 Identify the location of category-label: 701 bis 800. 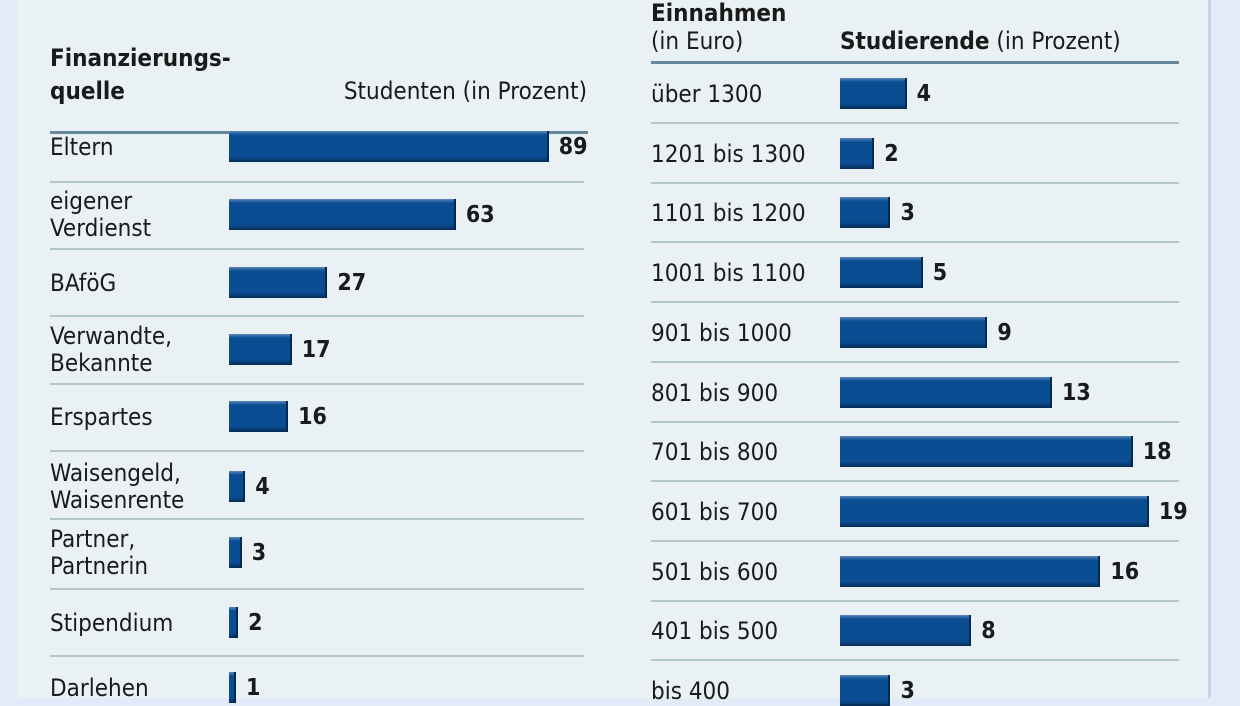
(715, 452).